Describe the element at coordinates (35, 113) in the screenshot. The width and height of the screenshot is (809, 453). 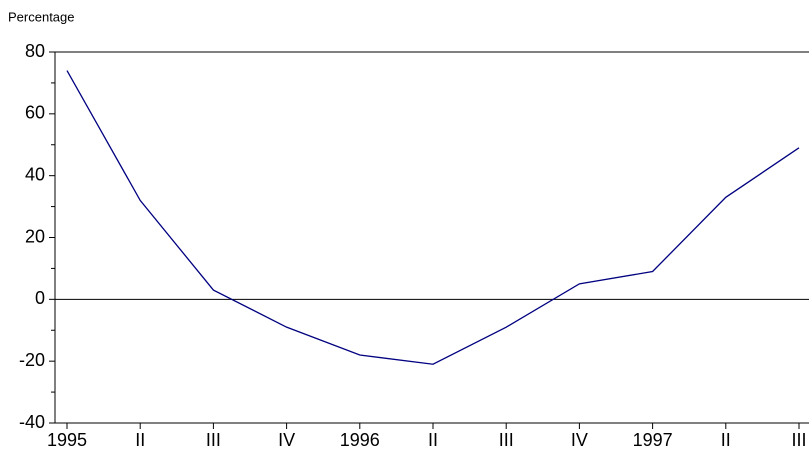
I see `y-tick-label: 60` at that location.